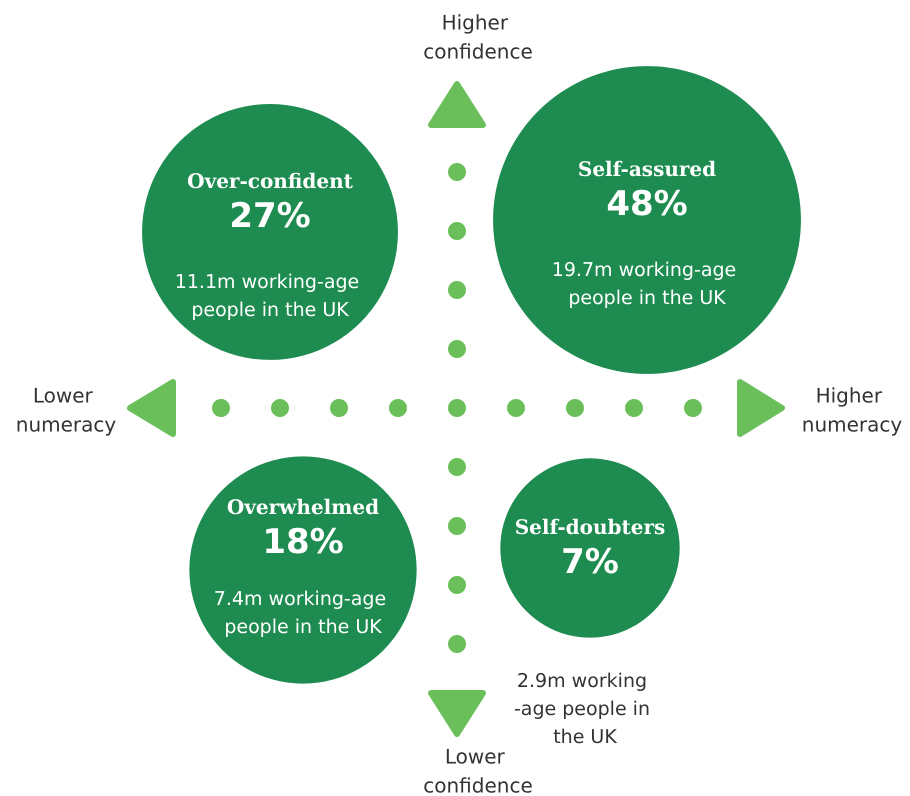 The height and width of the screenshot is (796, 910). Describe the element at coordinates (270, 181) in the screenshot. I see `category-label: Over-confident` at that location.